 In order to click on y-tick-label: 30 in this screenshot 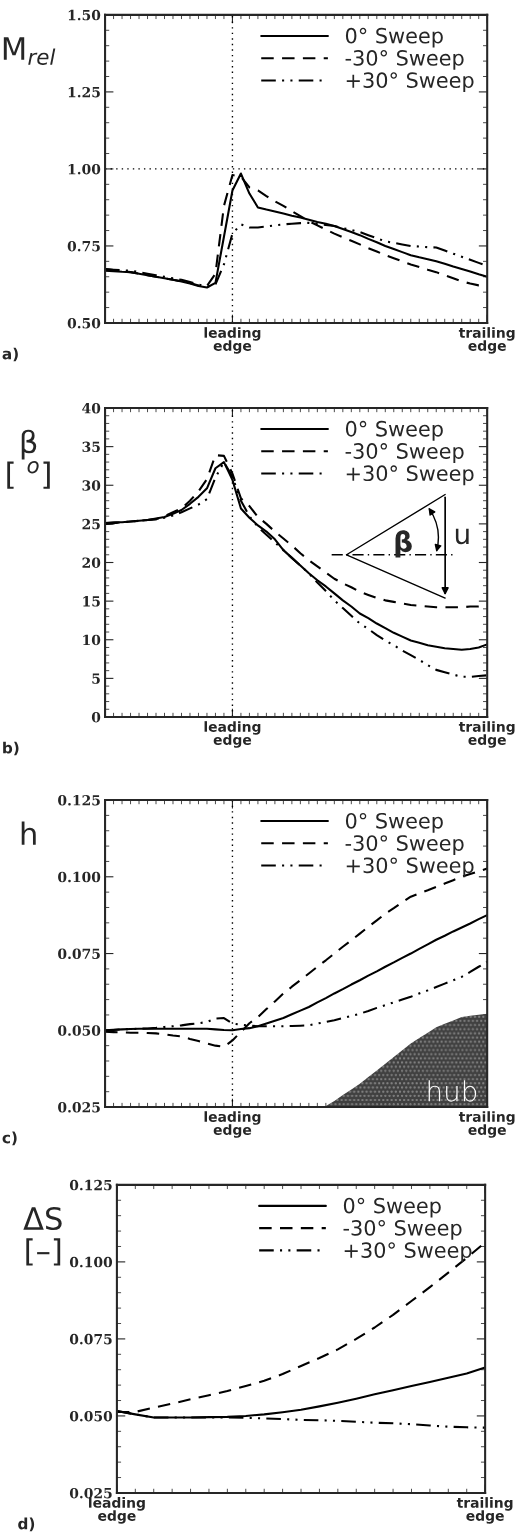, I will do `click(91, 485)`.